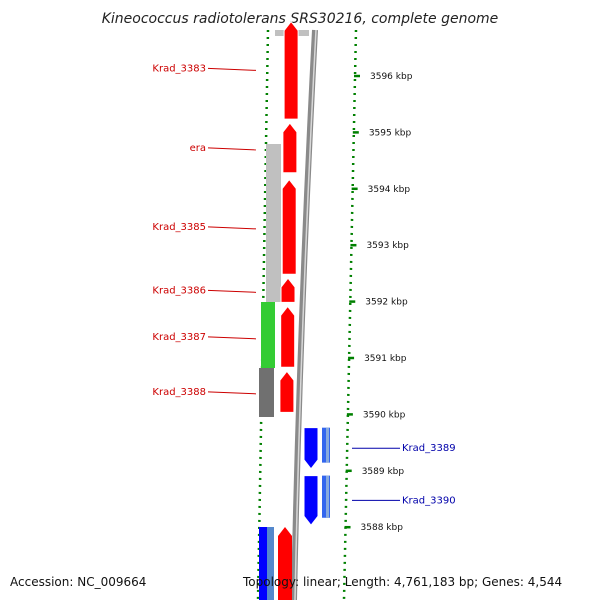 Image resolution: width=600 pixels, height=600 pixels. I want to click on kbp-label: 3593 kbp, so click(387, 246).